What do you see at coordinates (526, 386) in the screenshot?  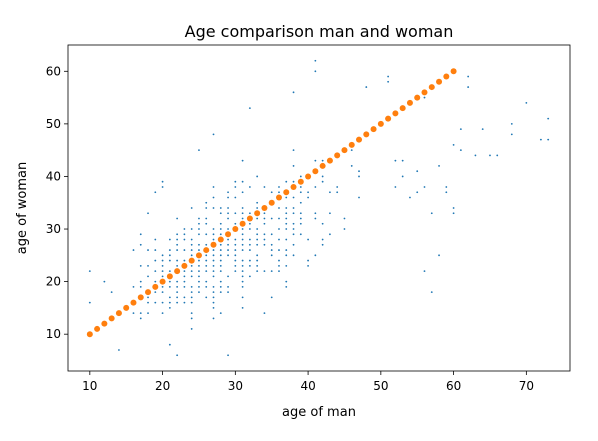 I see `x-tick-label: 70` at bounding box center [526, 386].